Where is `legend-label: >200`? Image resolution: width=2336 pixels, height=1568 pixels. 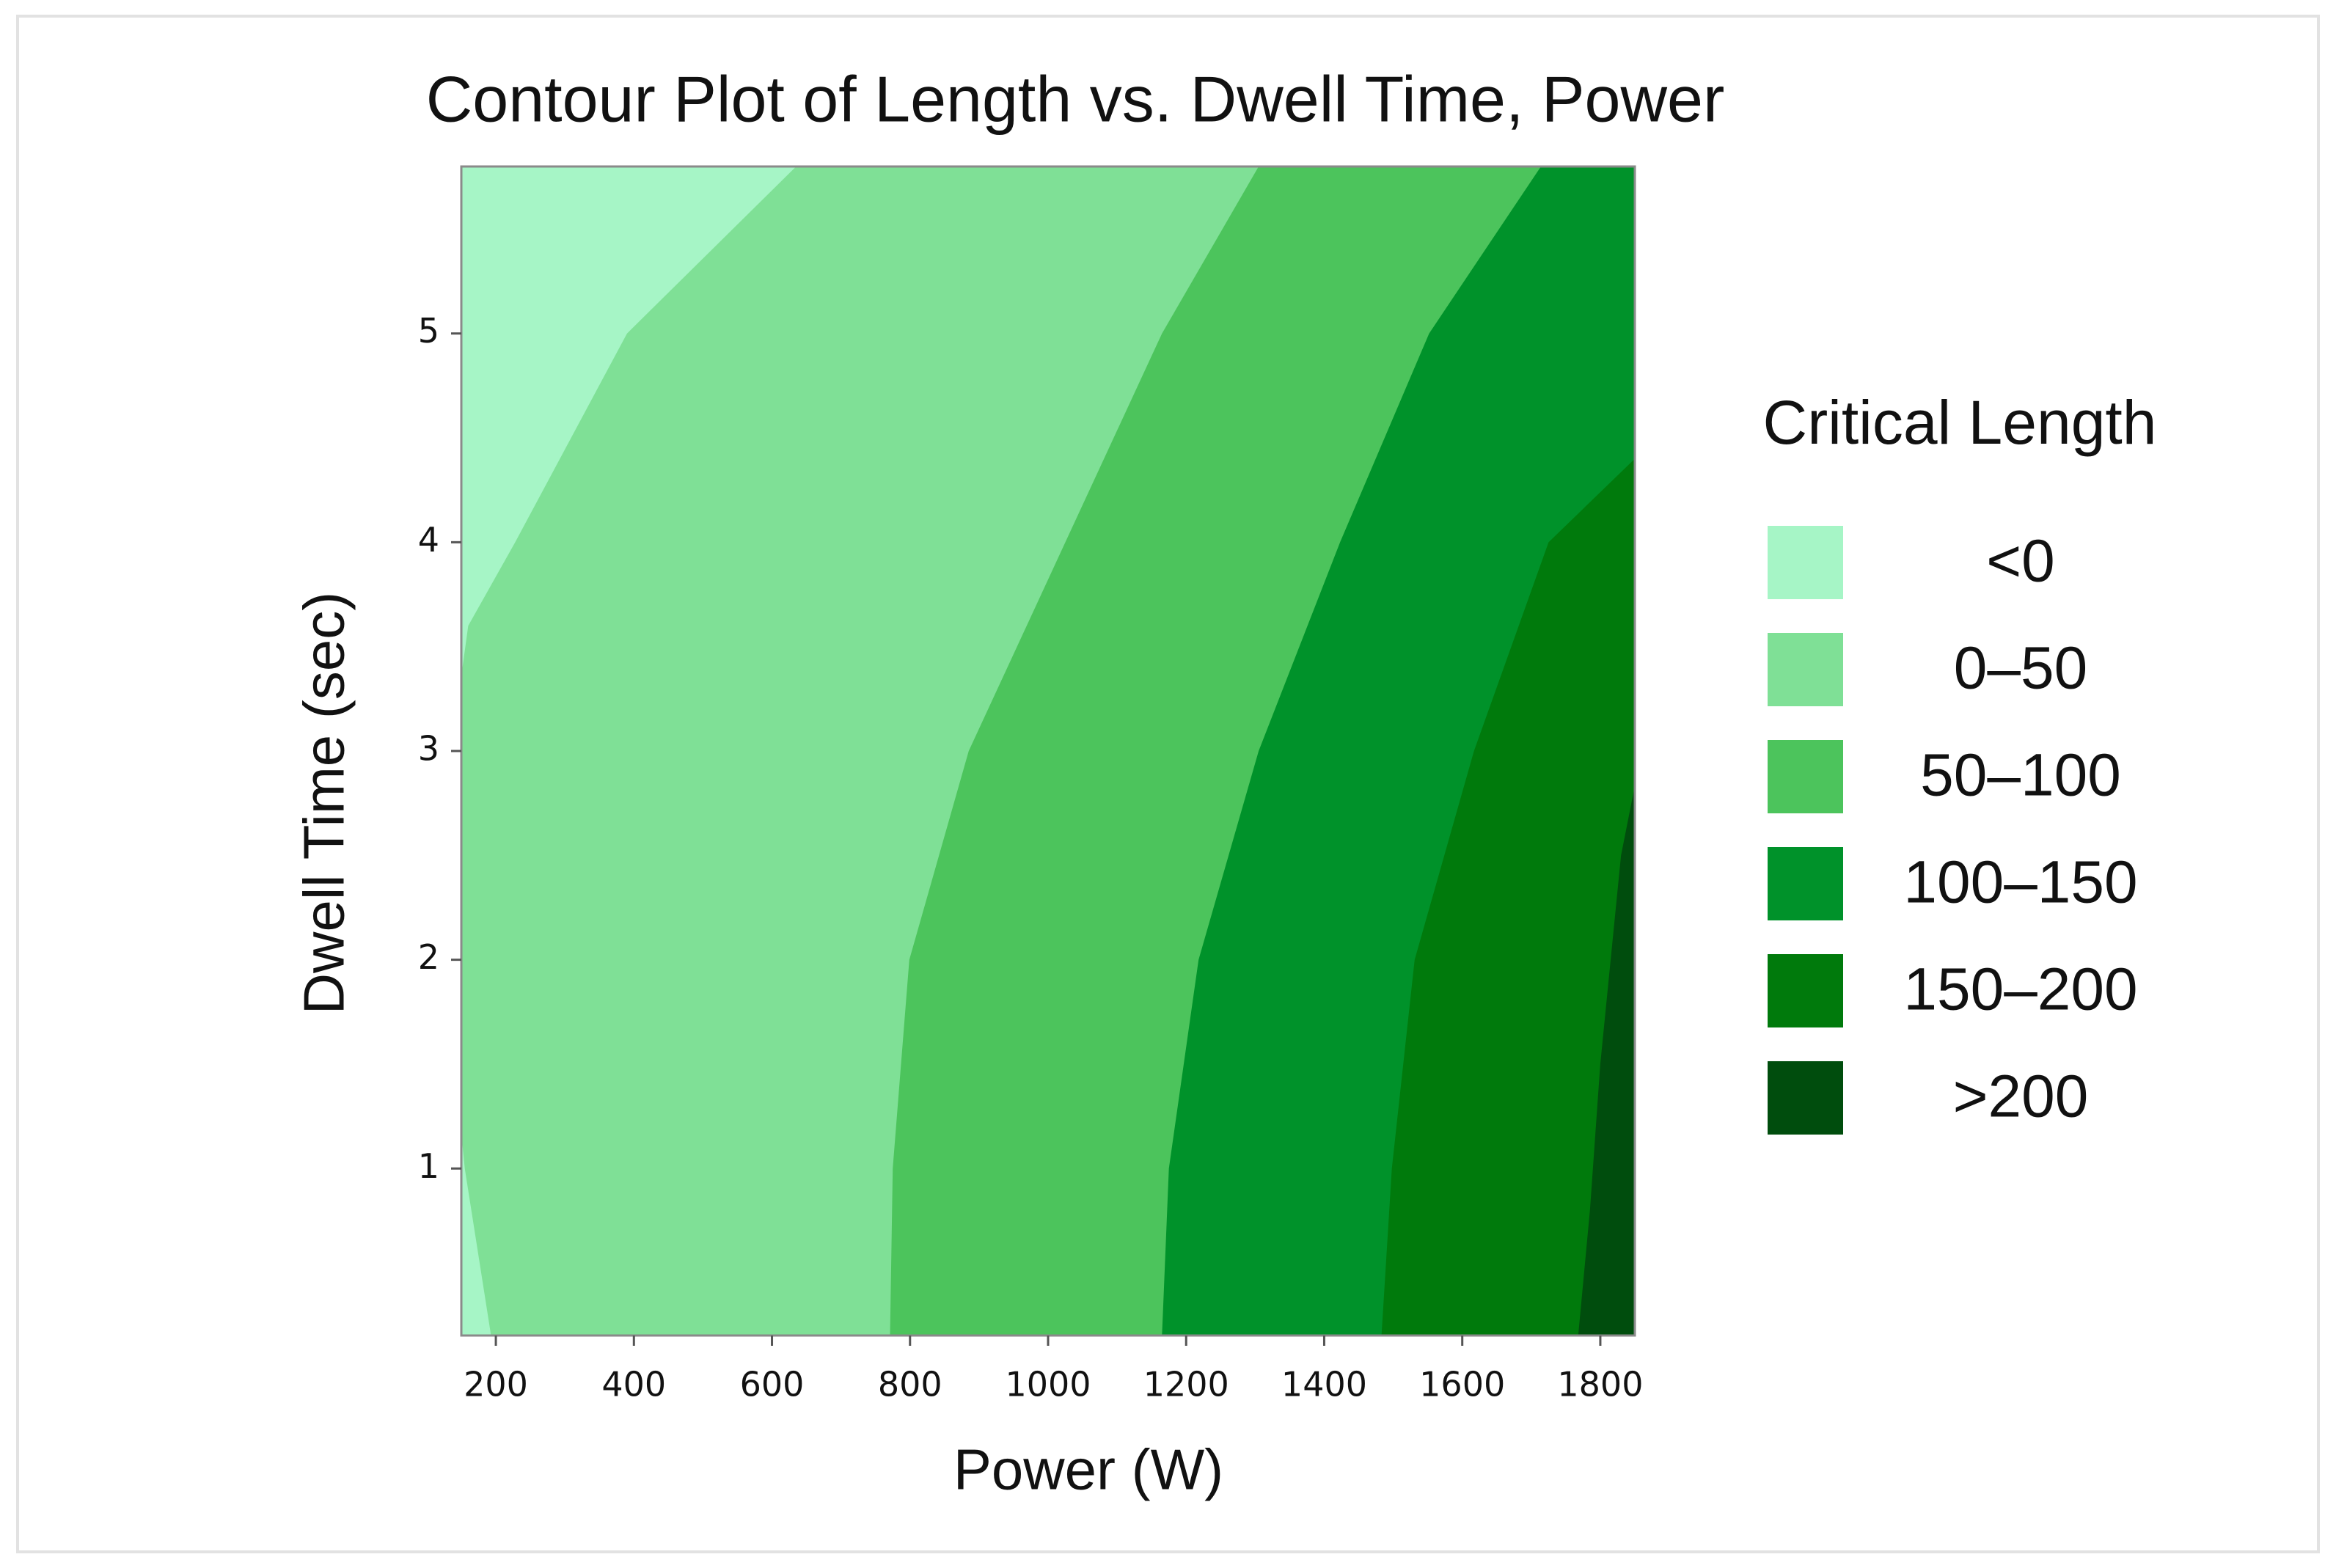
legend-label: >200 is located at coordinates (2021, 1096).